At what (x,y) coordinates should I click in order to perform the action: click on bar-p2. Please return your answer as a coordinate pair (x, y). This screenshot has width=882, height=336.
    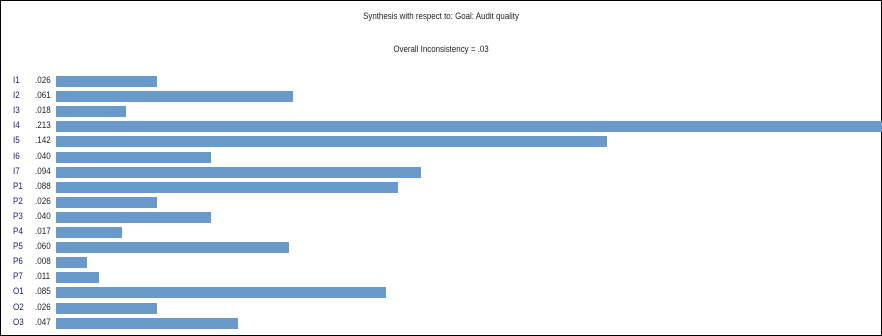
    Looking at the image, I should click on (106, 202).